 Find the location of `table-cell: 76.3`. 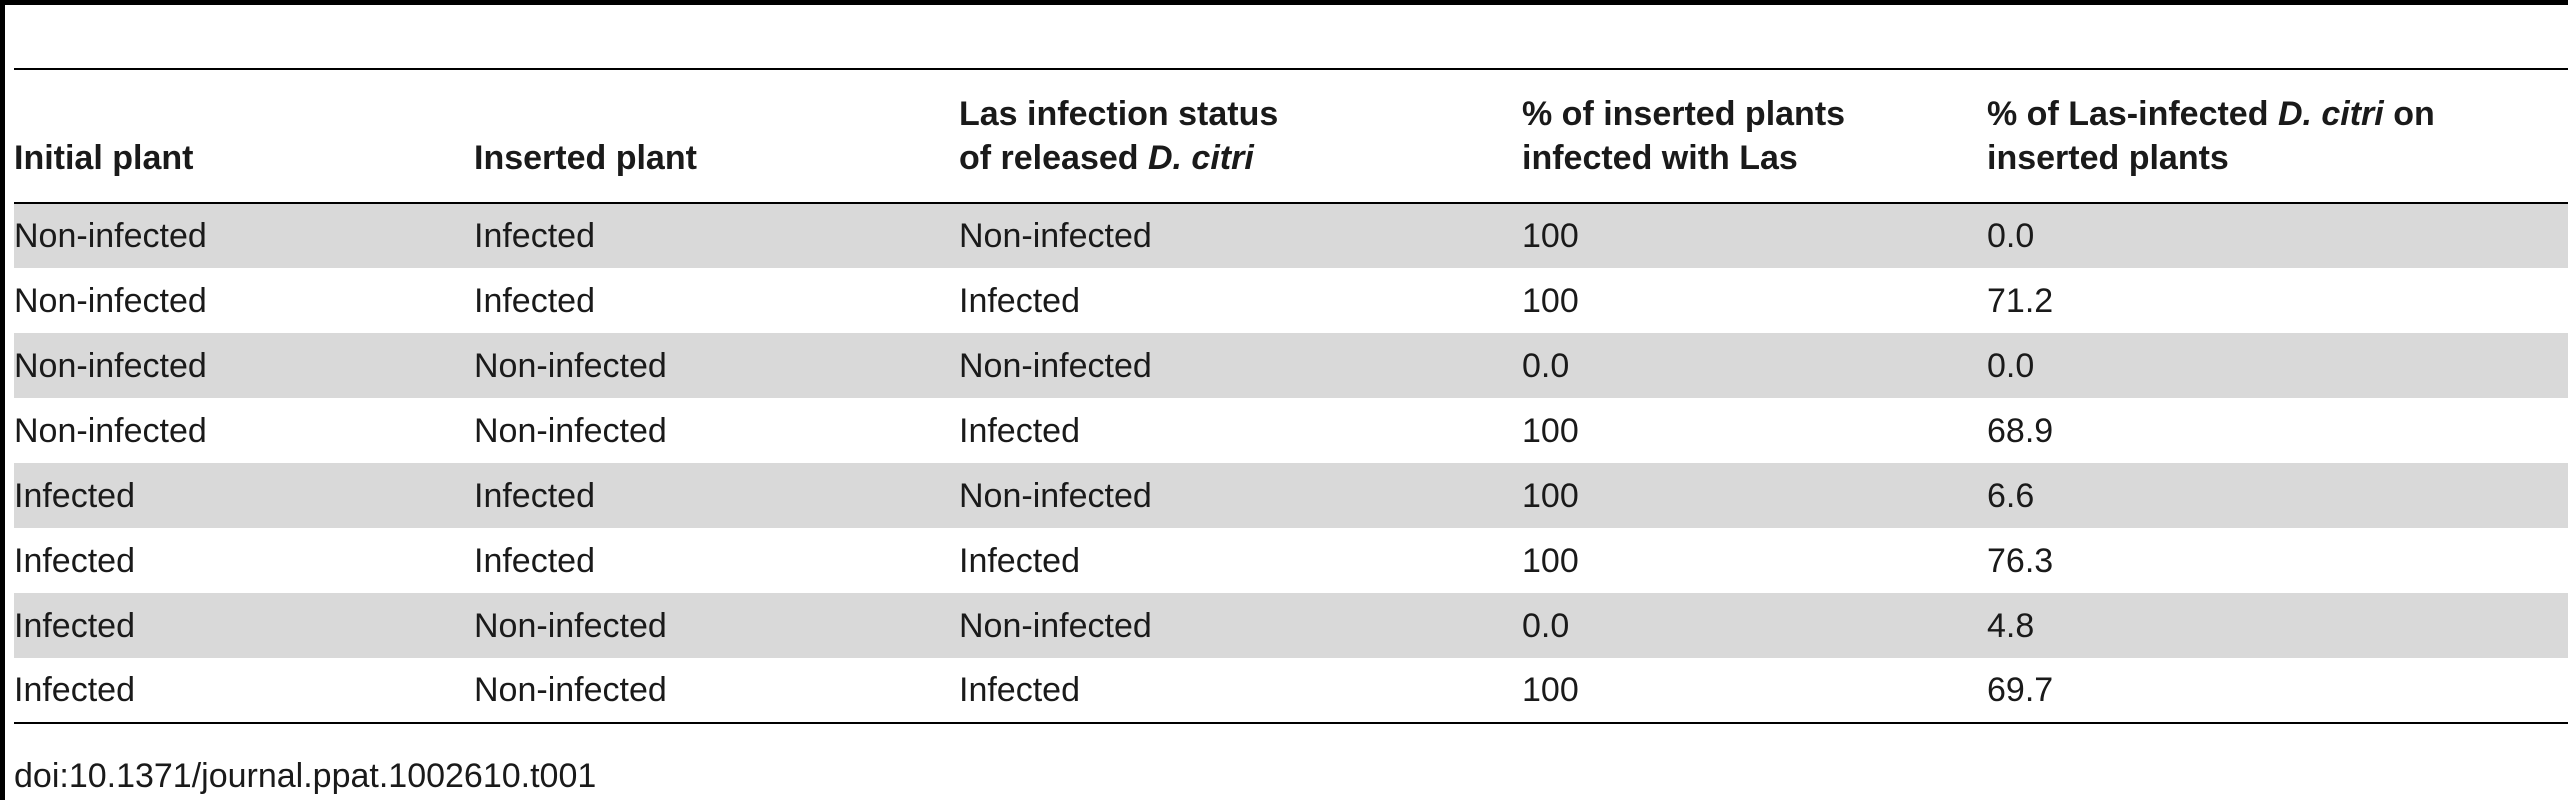

table-cell: 76.3 is located at coordinates (2020, 560).